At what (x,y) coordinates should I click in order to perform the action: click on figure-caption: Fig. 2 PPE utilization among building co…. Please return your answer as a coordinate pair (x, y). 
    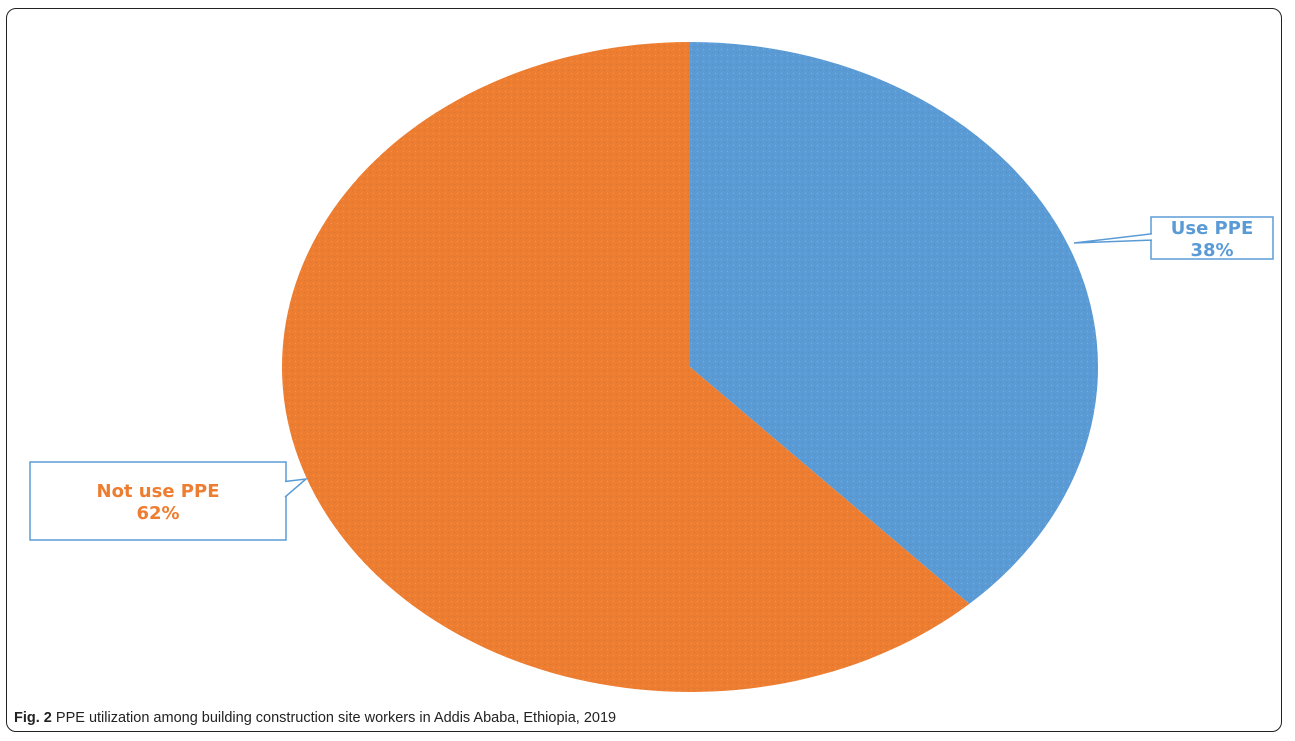
    Looking at the image, I should click on (315, 718).